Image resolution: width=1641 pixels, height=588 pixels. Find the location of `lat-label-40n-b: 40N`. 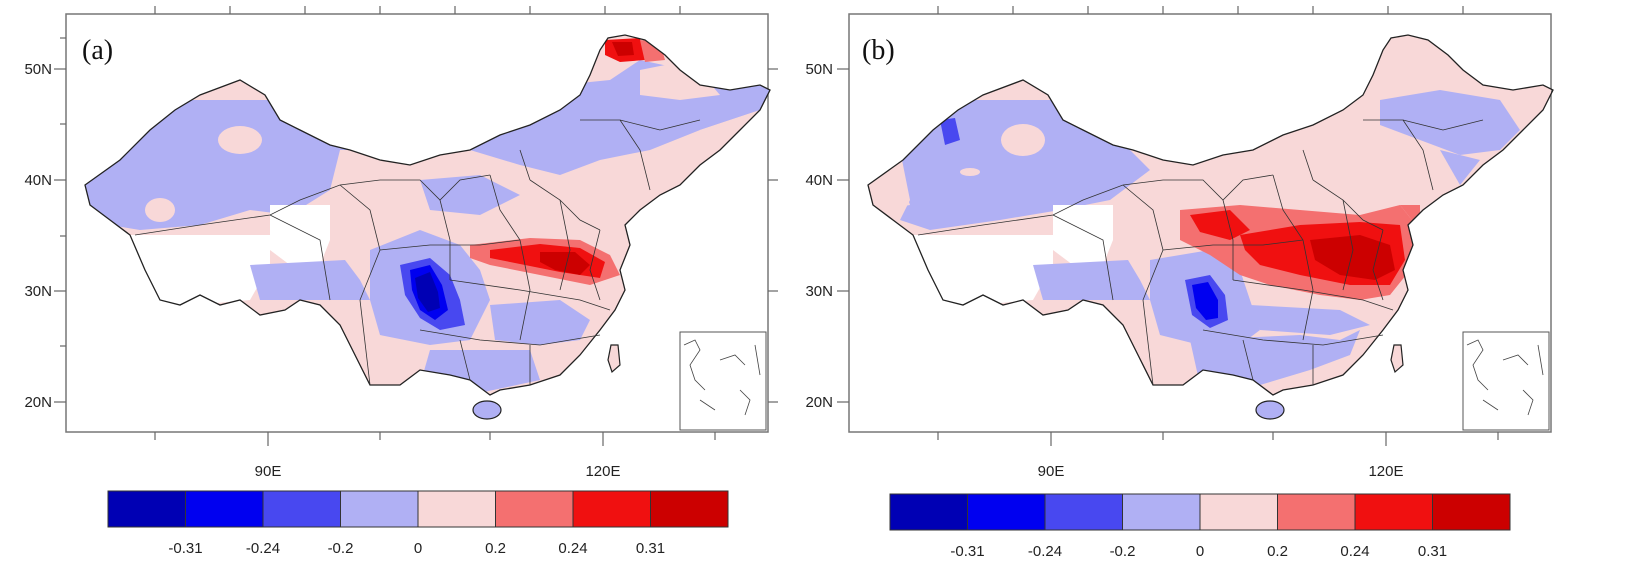

lat-label-40n-b: 40N is located at coordinates (819, 180).